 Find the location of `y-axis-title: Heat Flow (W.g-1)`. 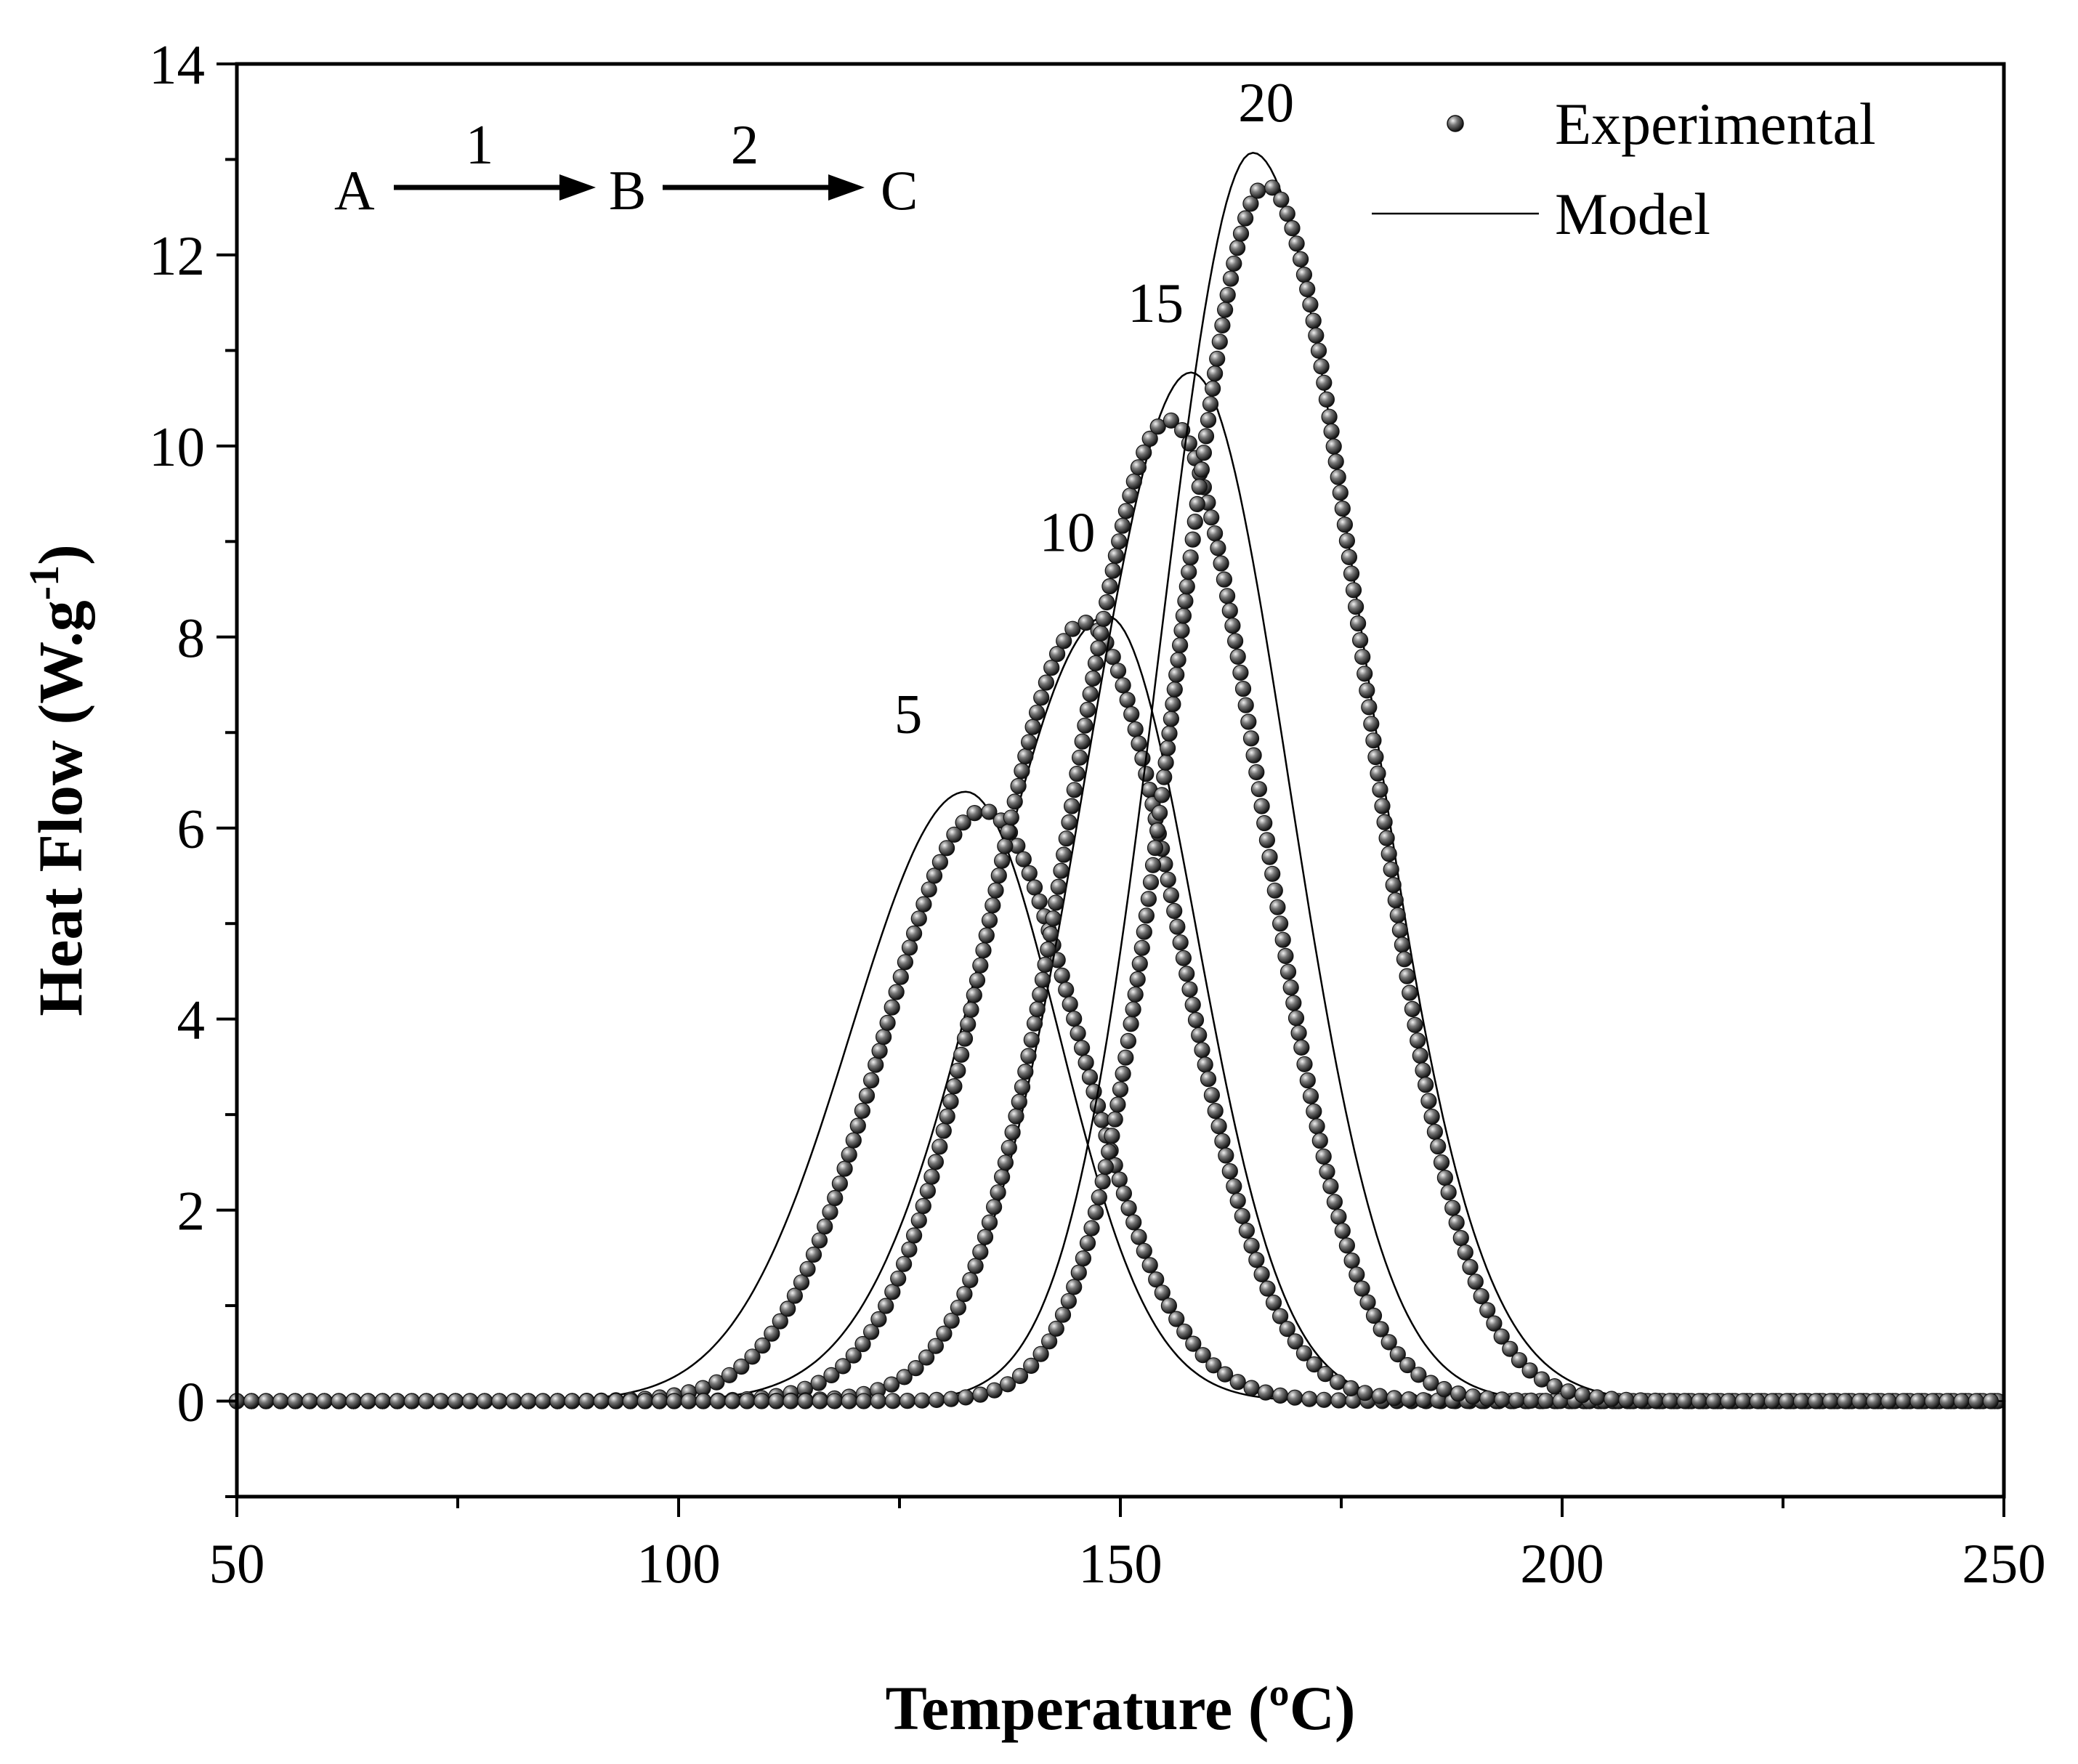

y-axis-title: Heat Flow (W.g-1) is located at coordinates (57, 780).